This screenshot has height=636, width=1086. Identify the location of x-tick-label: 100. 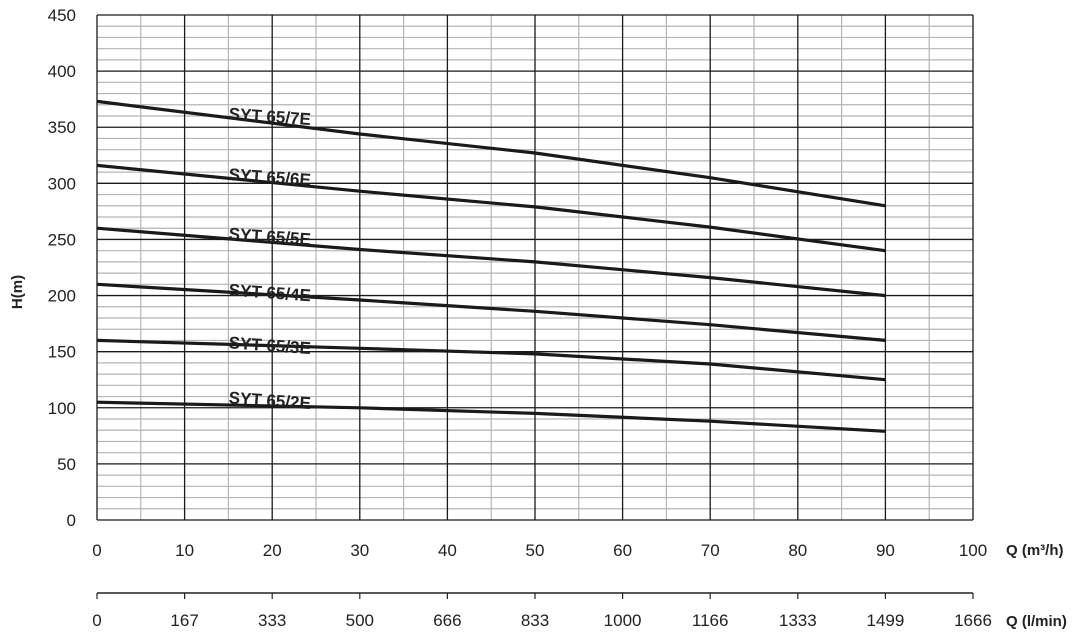
(973, 550).